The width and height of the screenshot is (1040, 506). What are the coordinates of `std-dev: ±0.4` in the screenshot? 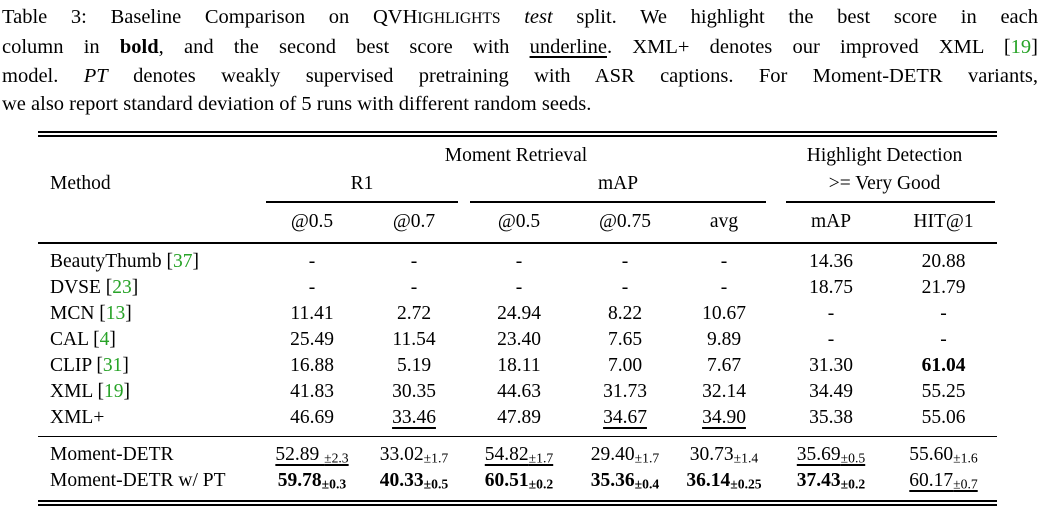 It's located at (647, 484).